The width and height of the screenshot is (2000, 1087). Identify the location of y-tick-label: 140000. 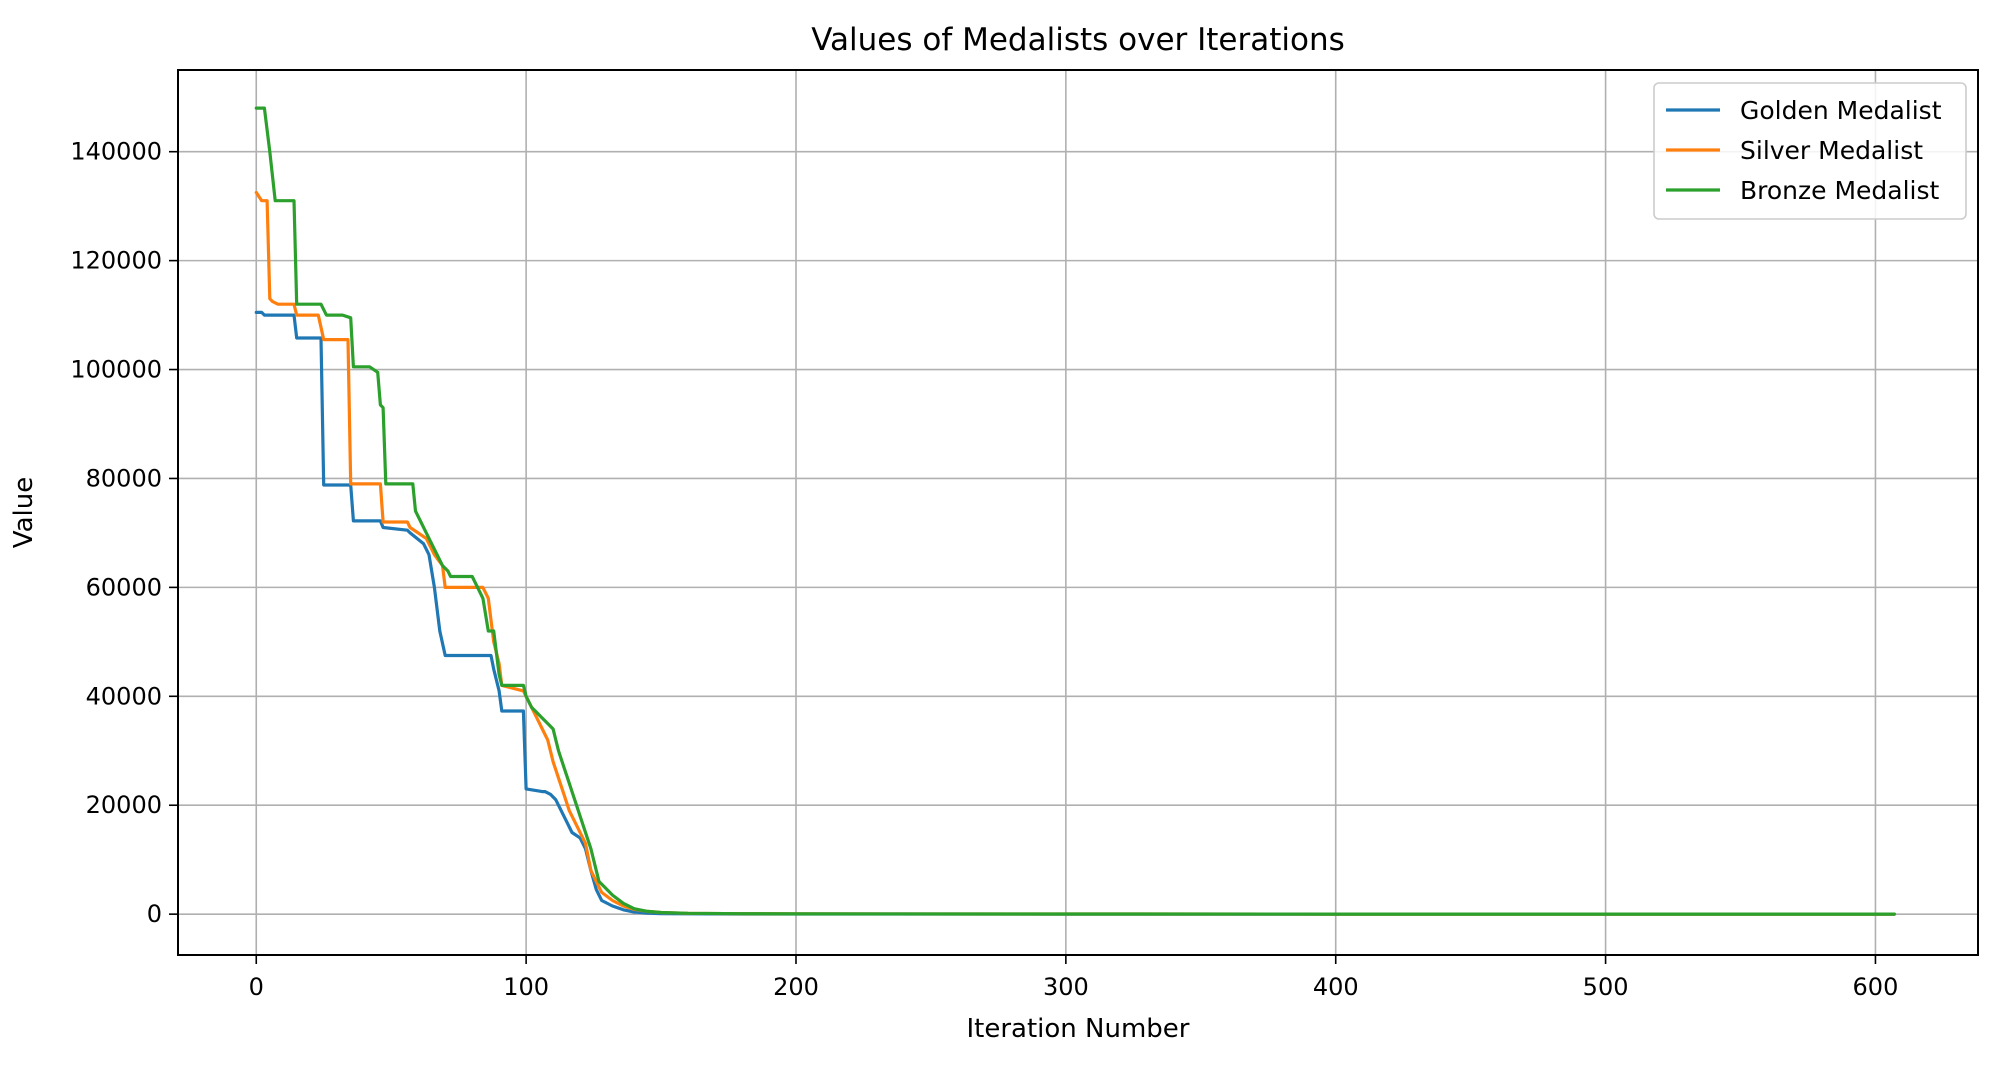
(116, 152).